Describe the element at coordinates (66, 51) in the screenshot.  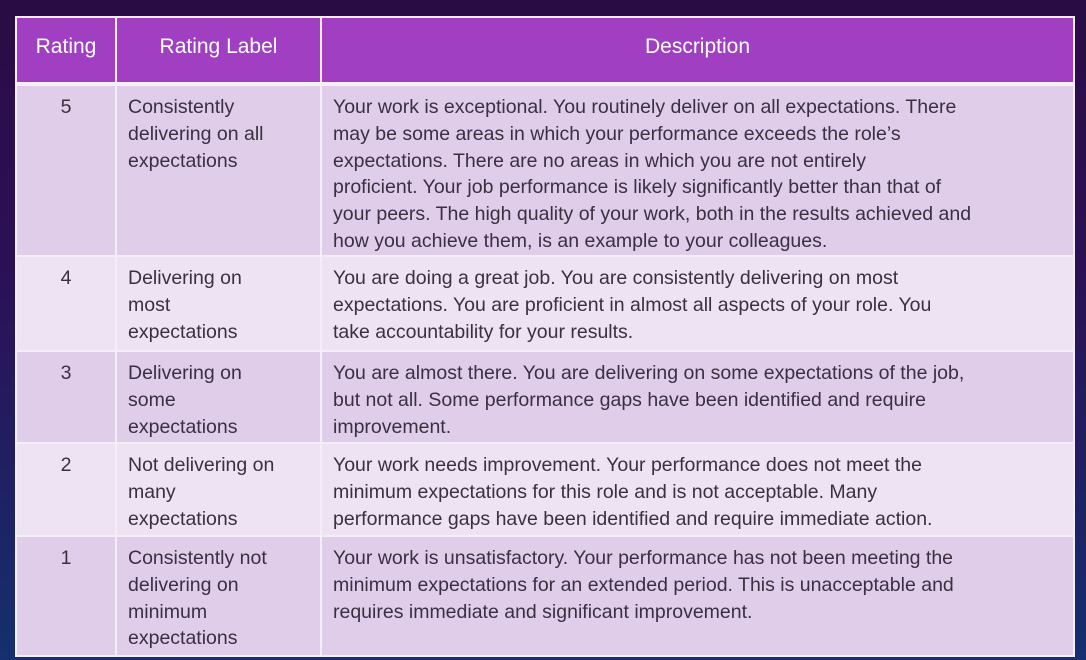
I see `header-rating: Rating` at that location.